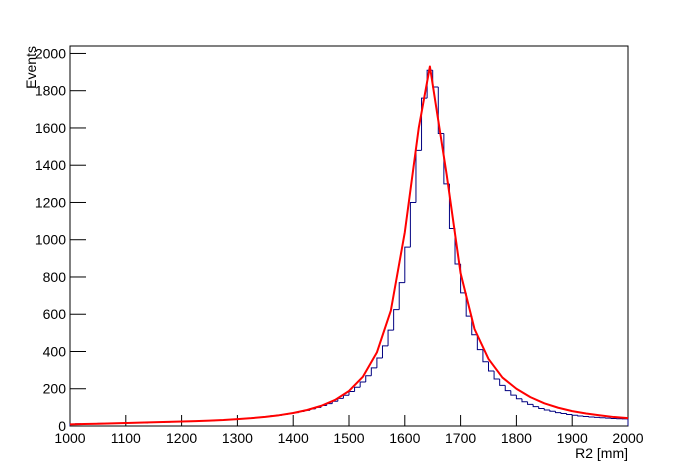 The height and width of the screenshot is (474, 698). I want to click on x-tick-label: 2000, so click(627, 438).